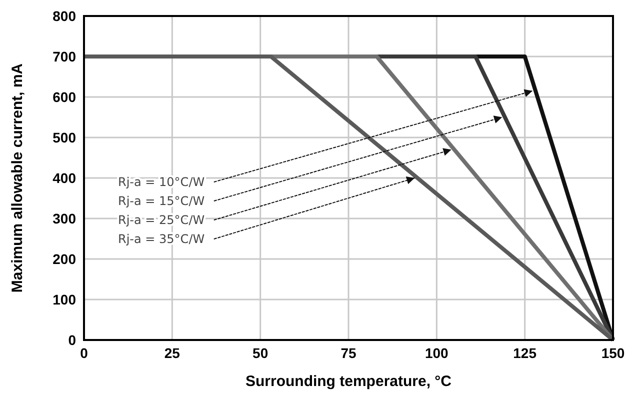 This screenshot has height=400, width=627. I want to click on annotation: Rj-a = 10°C/W, so click(161, 182).